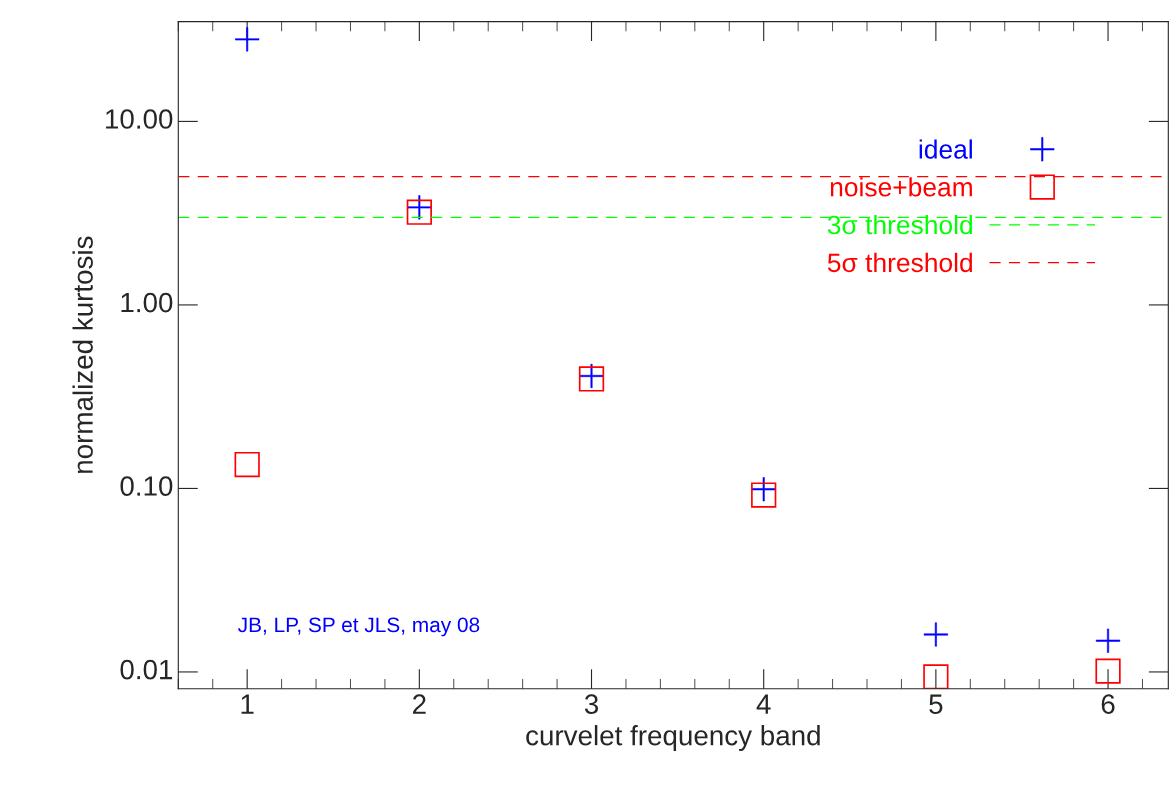  Describe the element at coordinates (591, 704) in the screenshot. I see `x-tick-label: 3` at that location.